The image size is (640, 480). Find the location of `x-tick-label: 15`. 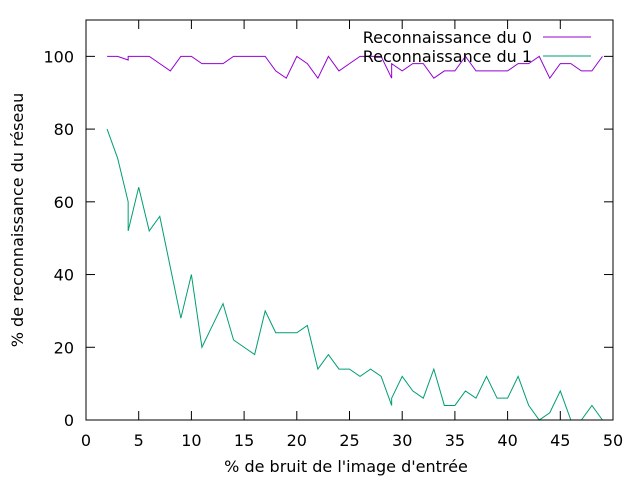

x-tick-label: 15 is located at coordinates (244, 440).